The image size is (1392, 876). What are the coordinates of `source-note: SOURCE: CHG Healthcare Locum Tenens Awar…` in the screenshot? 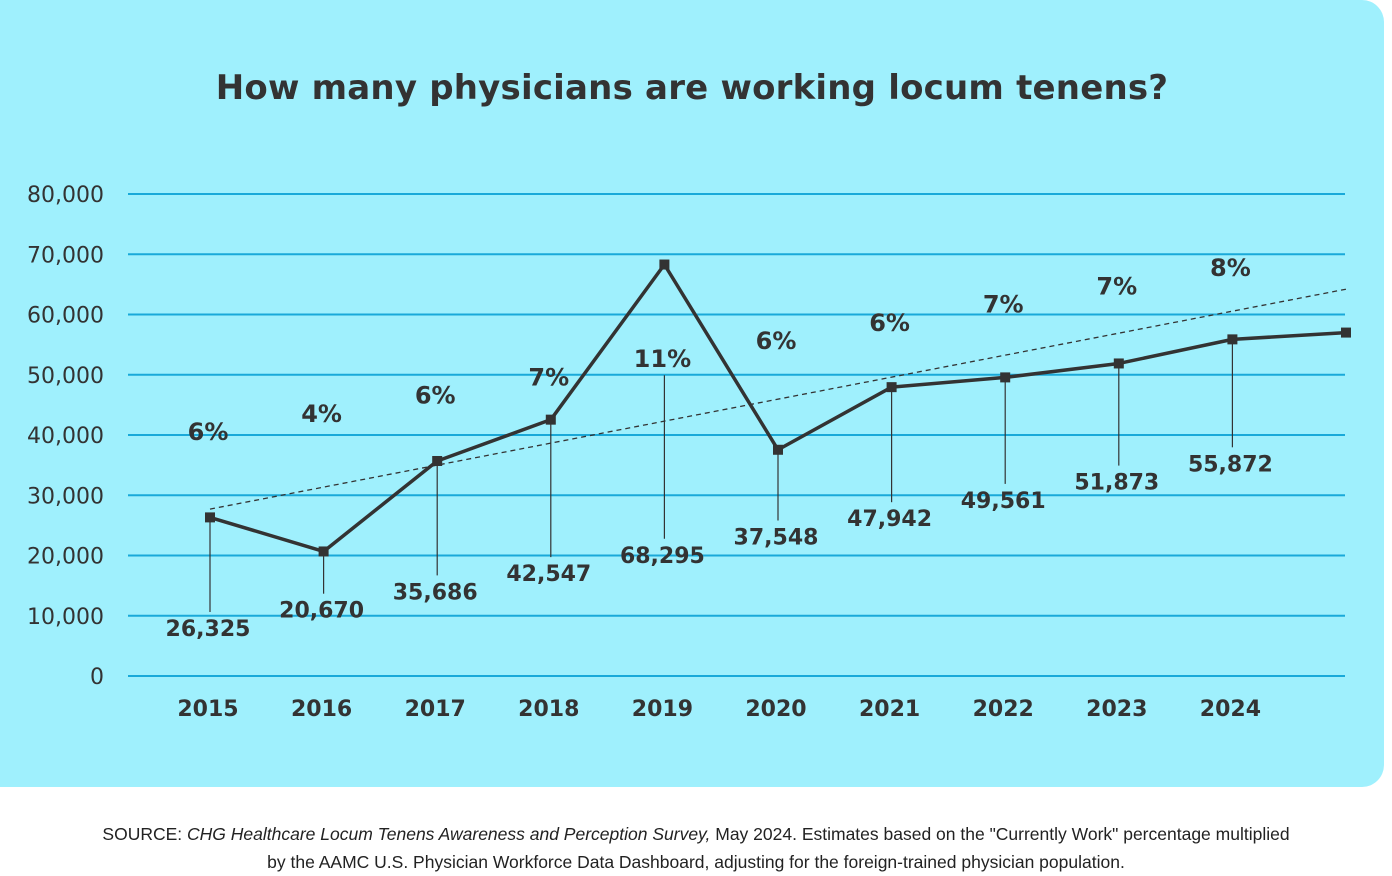 It's located at (696, 848).